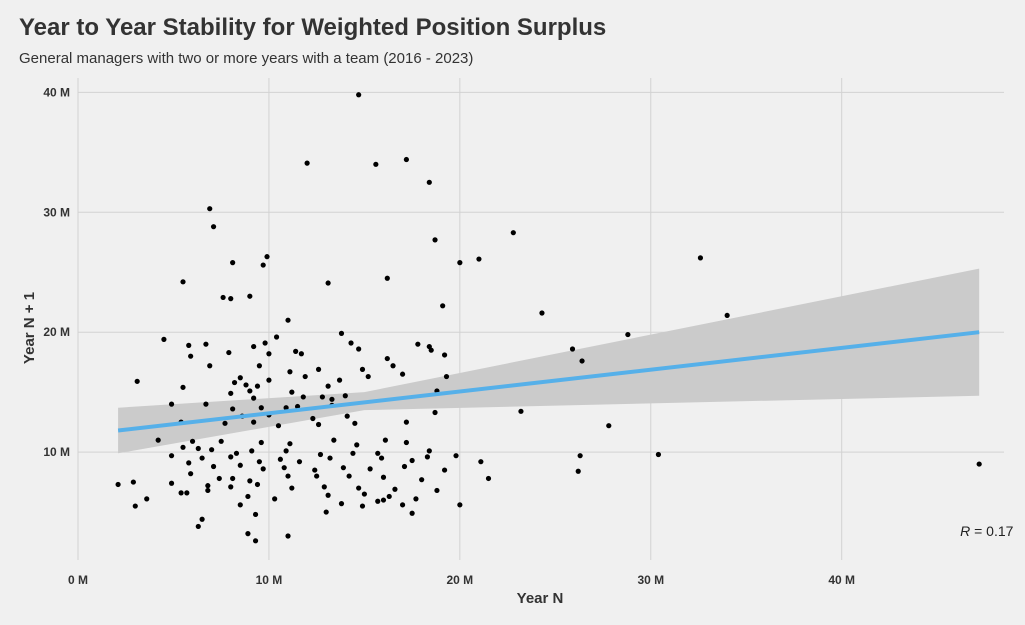  Describe the element at coordinates (548, 381) in the screenshot. I see `trend-line-layer` at that location.